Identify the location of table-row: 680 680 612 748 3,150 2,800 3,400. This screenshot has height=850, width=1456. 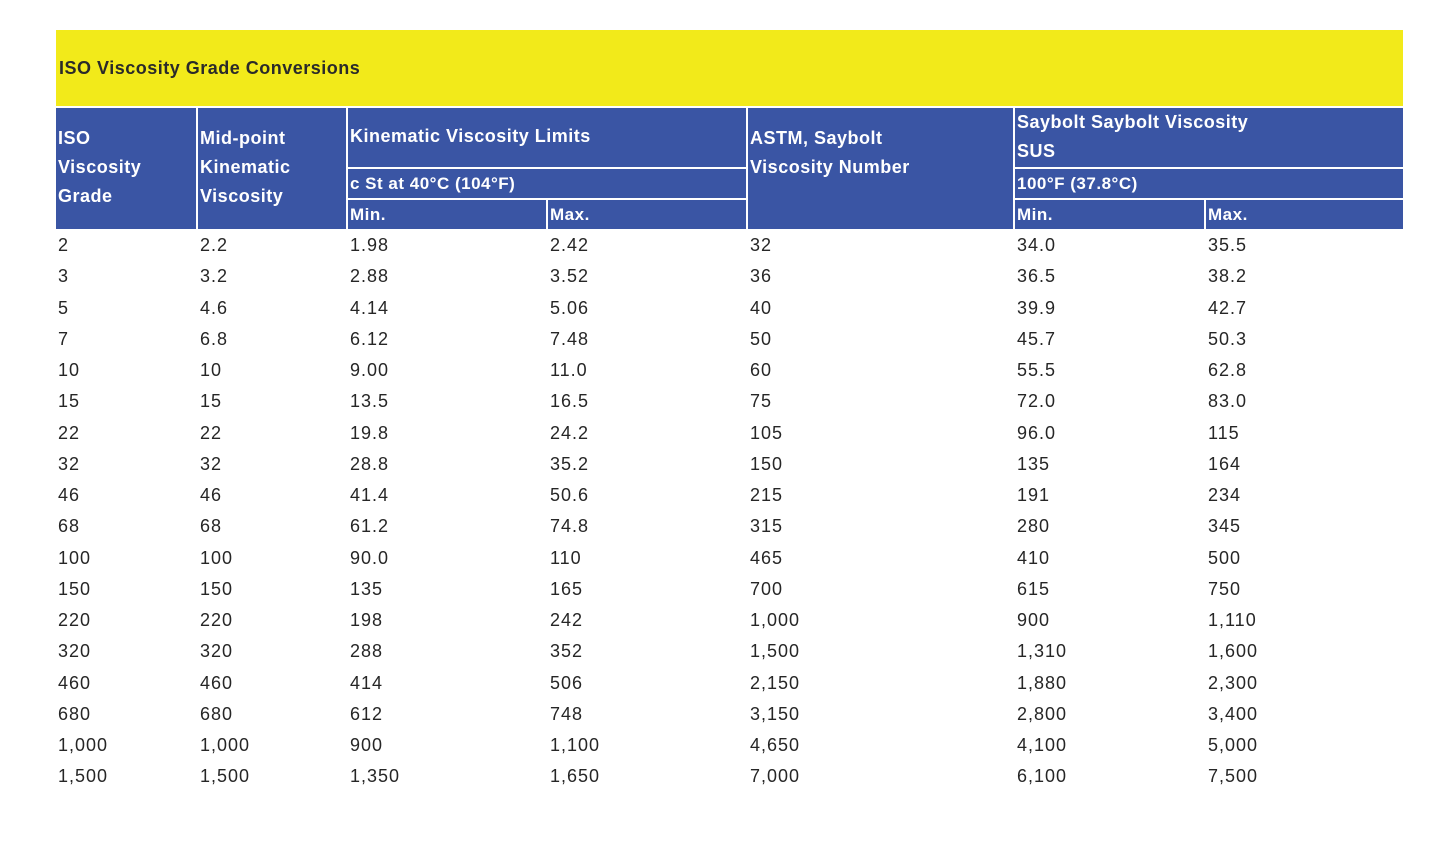
(729, 714).